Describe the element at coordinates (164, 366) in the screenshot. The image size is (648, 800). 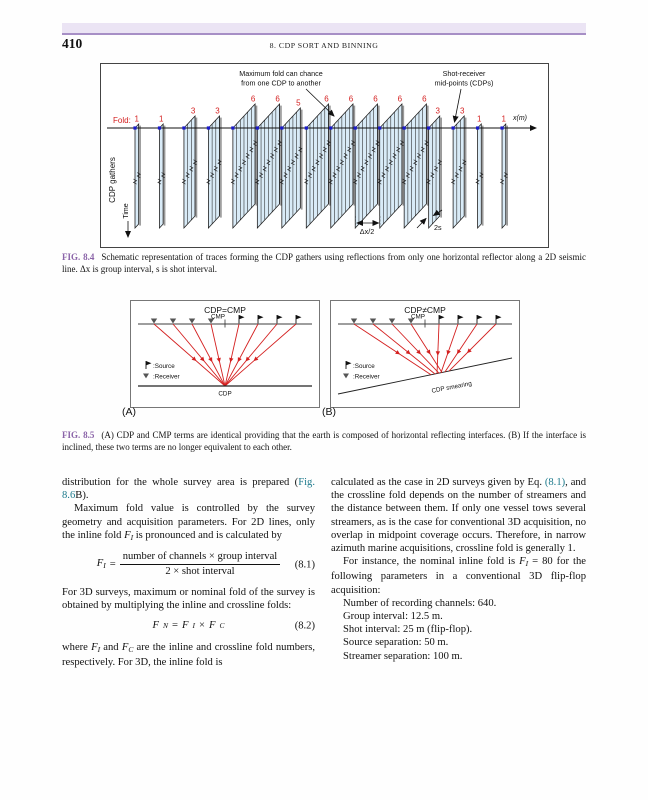
I see `legend-source-label: :Source` at that location.